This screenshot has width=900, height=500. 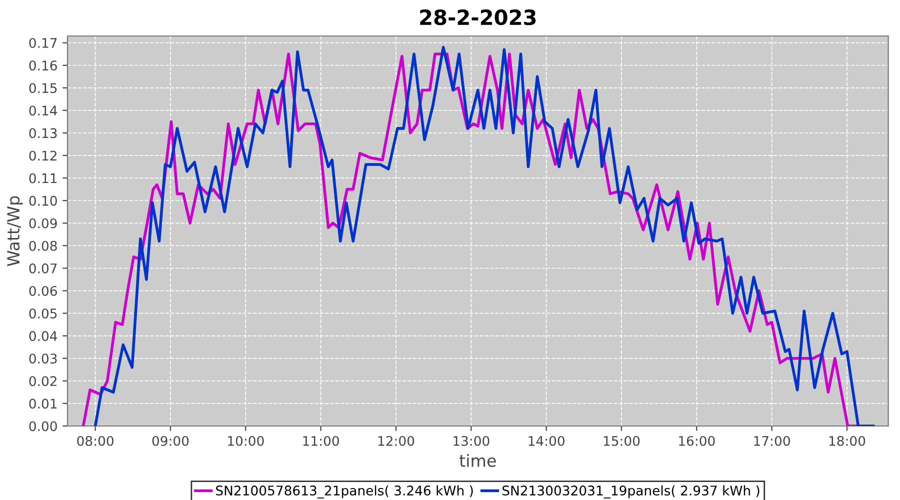 What do you see at coordinates (43, 111) in the screenshot?
I see `y-tick-label: 0.14` at bounding box center [43, 111].